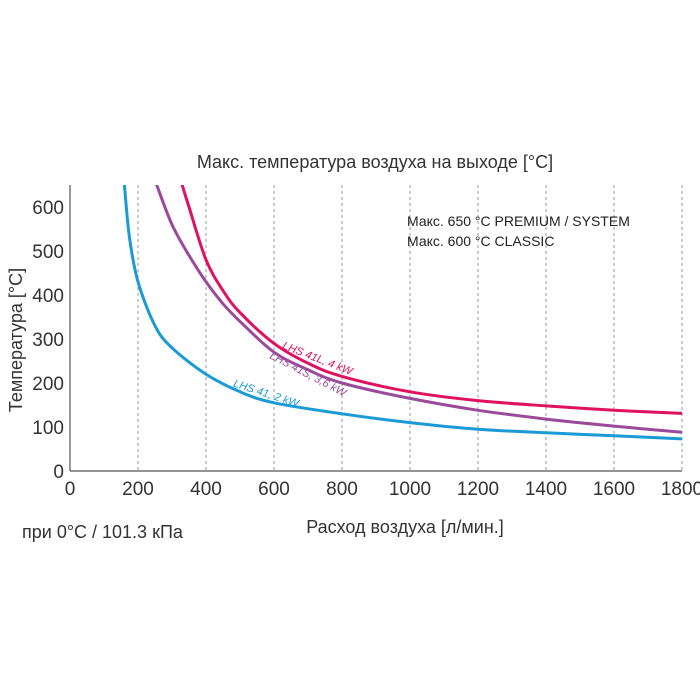 The image size is (700, 700). I want to click on conditions-note: при 0°C / 101.3 кПа, so click(103, 532).